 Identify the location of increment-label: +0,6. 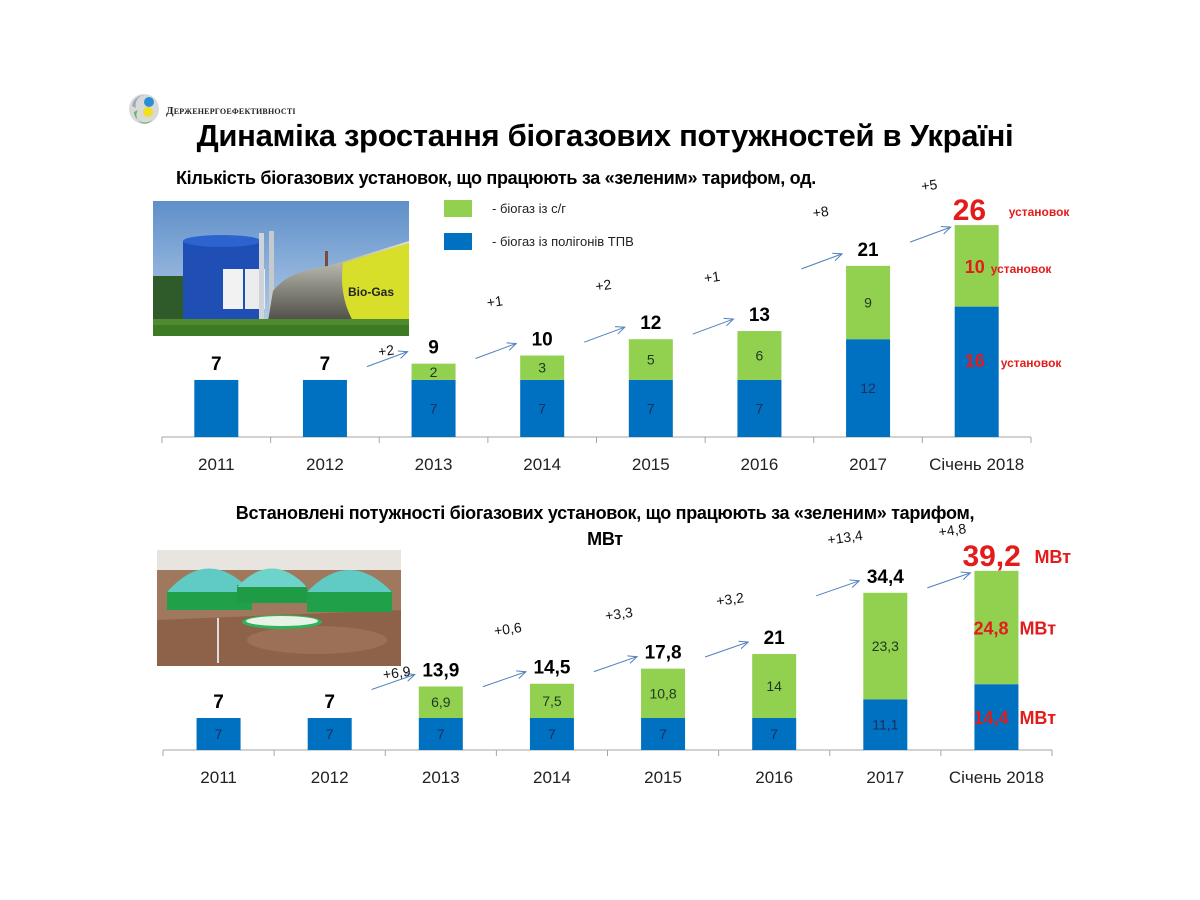
(508, 629).